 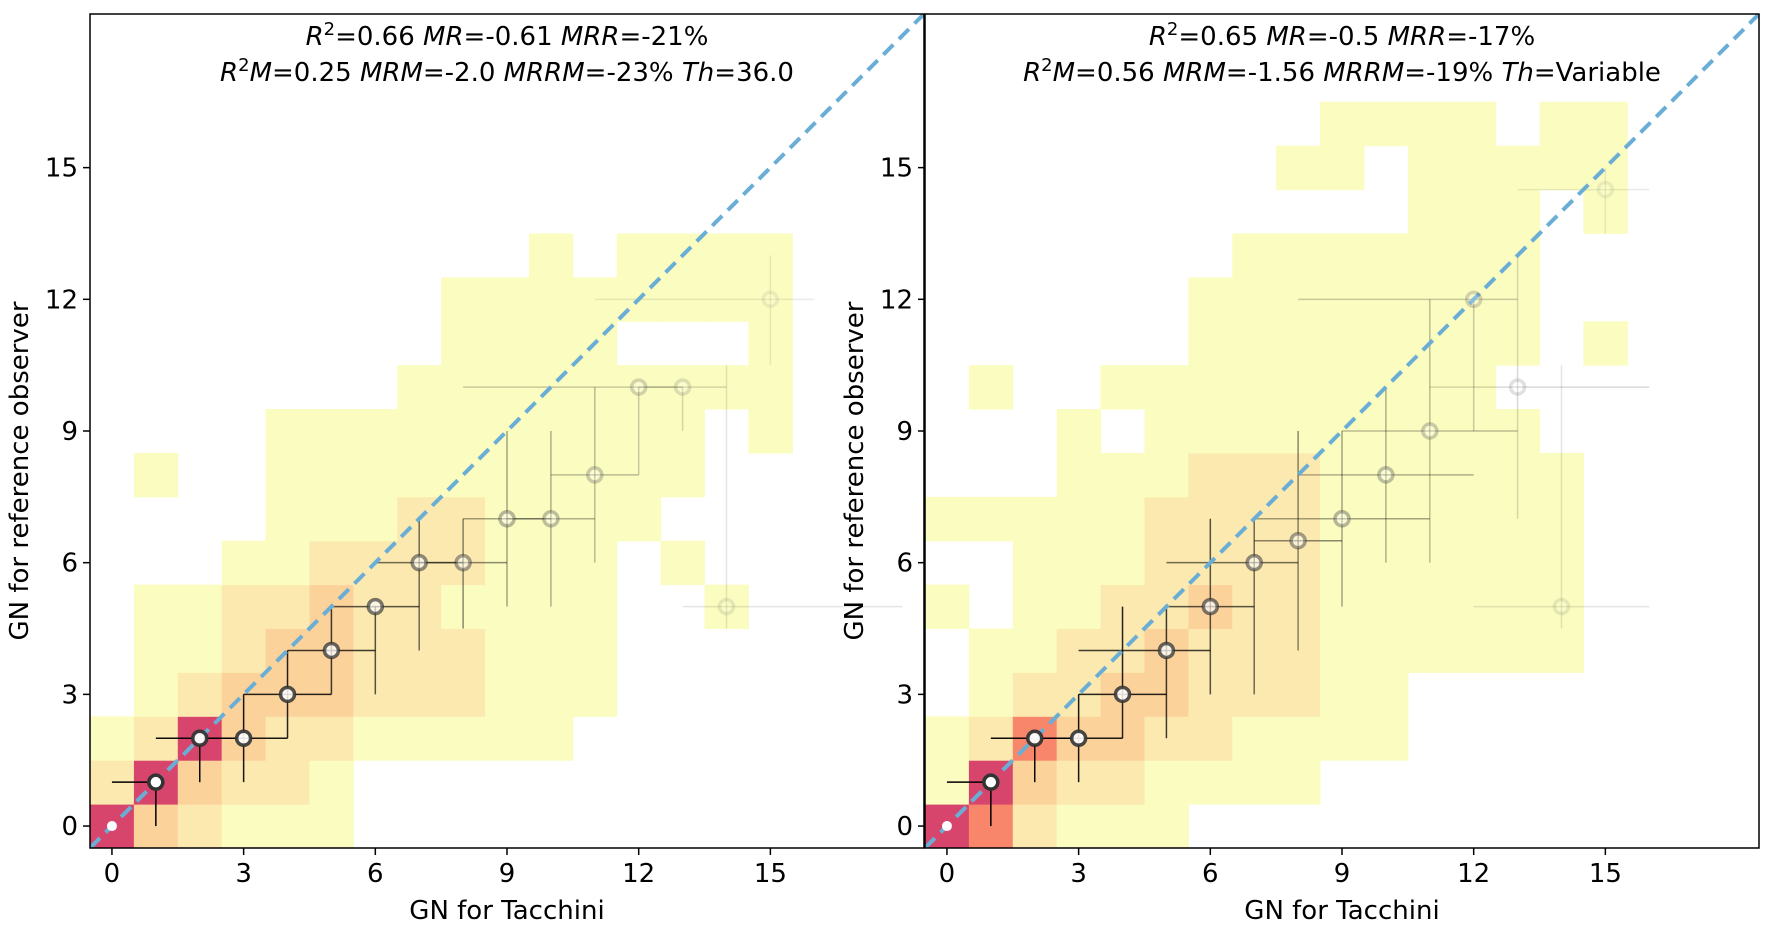 I want to click on chart-title-line2: R2M=0.56 MRM=-1.56 MRRM=-19% Th=Variable, so click(x=1342, y=72).